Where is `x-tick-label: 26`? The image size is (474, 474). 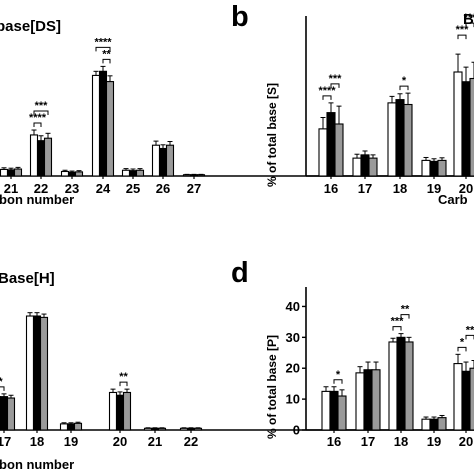 x-tick-label: 26 is located at coordinates (163, 188).